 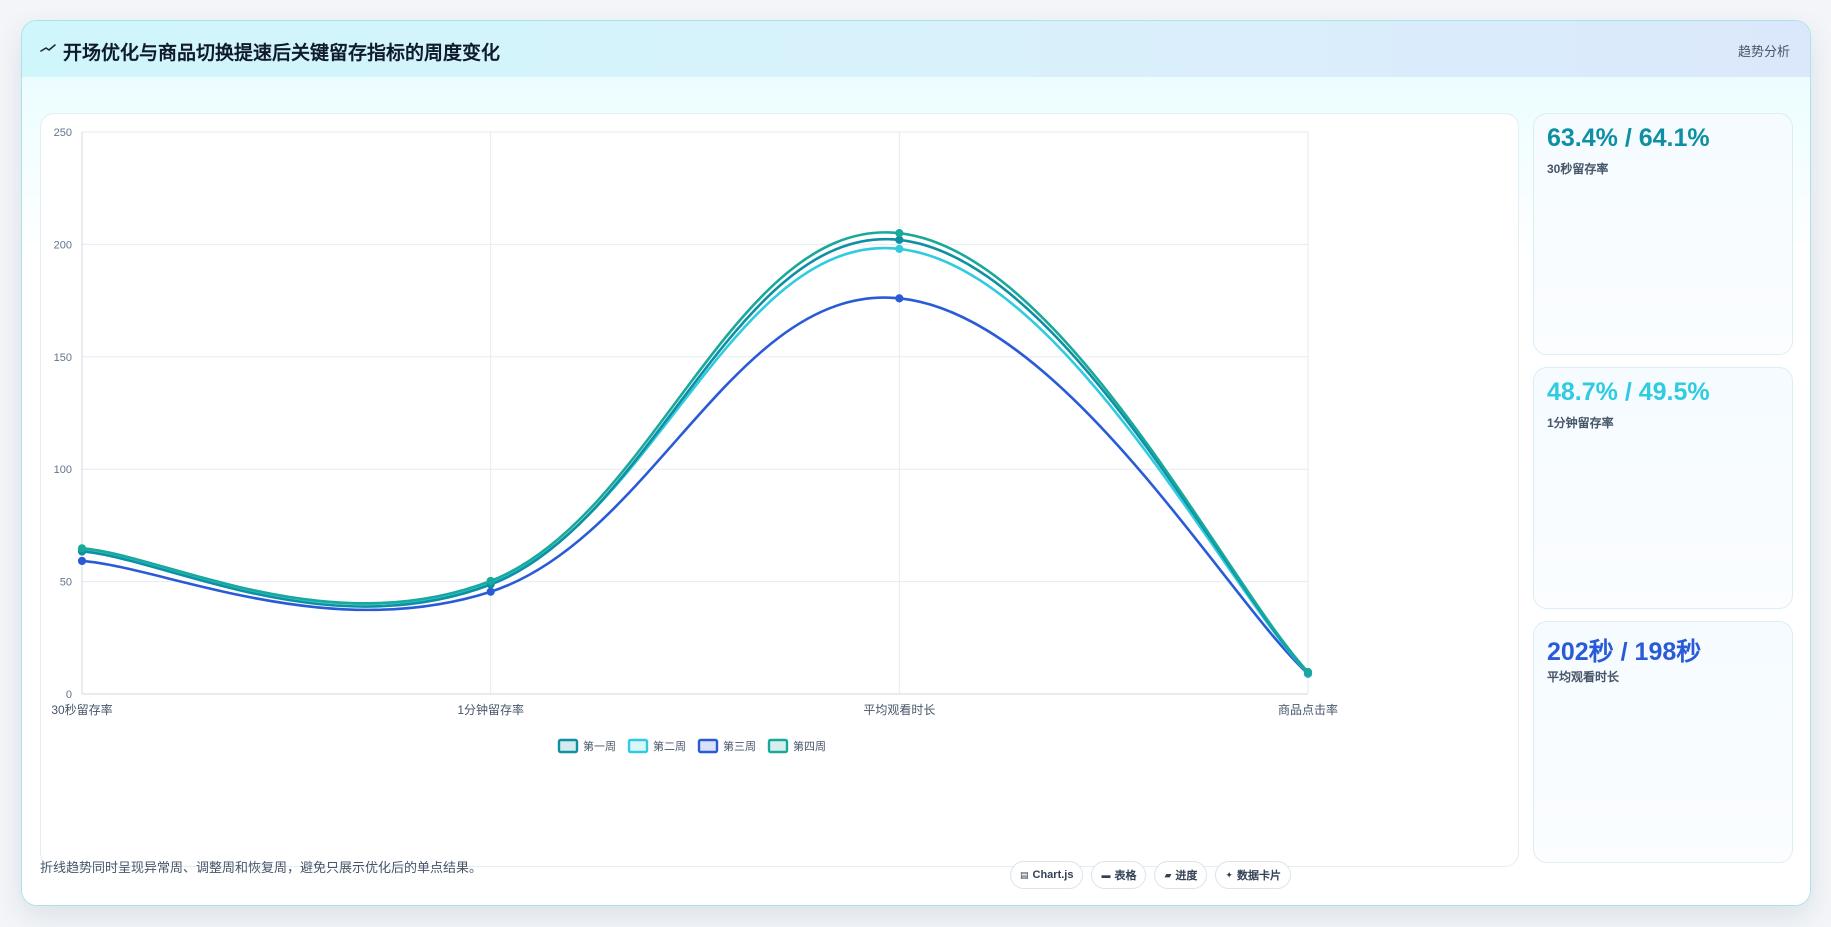 What do you see at coordinates (66, 583) in the screenshot?
I see `y-tick-label: 50` at bounding box center [66, 583].